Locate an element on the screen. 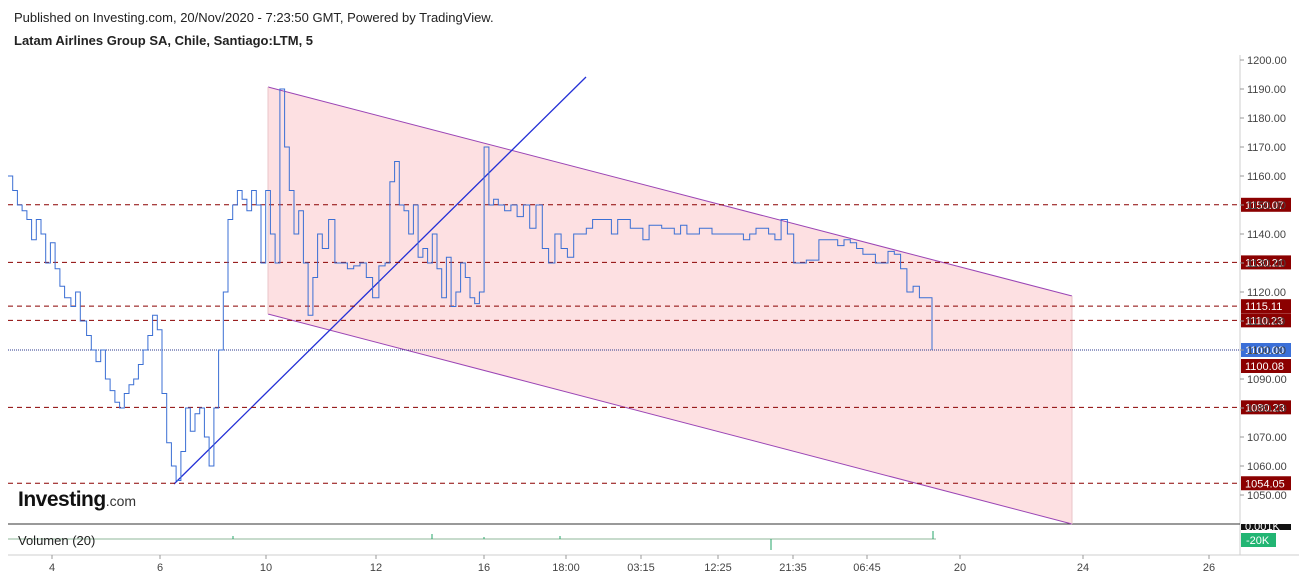 The height and width of the screenshot is (580, 1299). volume-readout-box is located at coordinates (1266, 527).